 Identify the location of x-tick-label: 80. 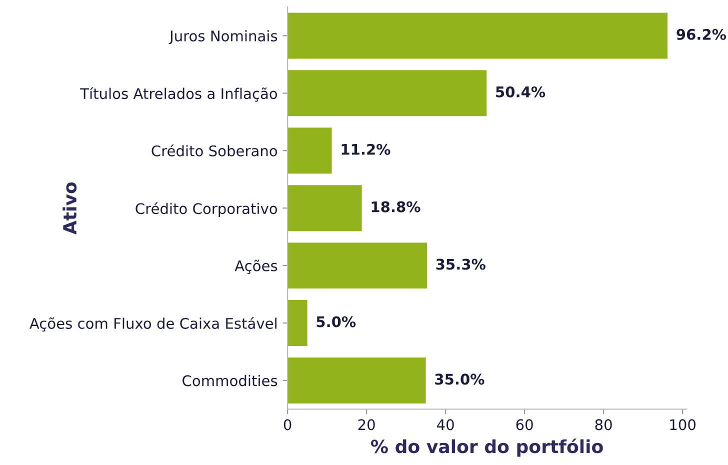
(603, 424).